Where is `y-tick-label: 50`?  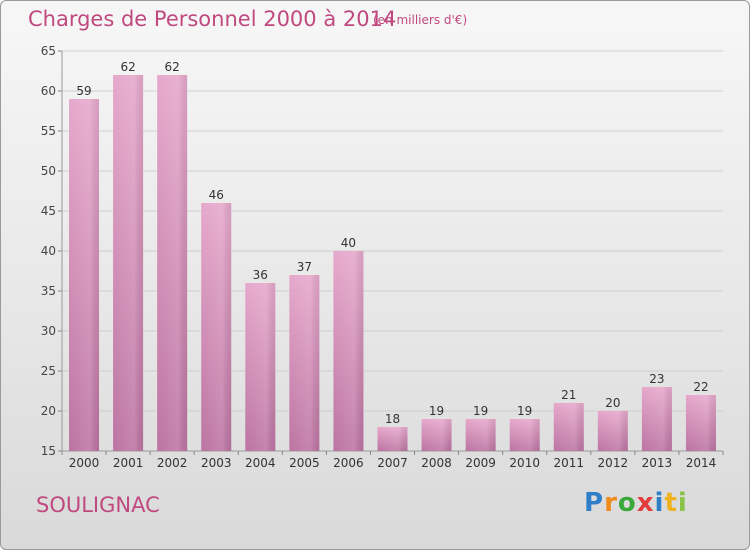 y-tick-label: 50 is located at coordinates (48, 171).